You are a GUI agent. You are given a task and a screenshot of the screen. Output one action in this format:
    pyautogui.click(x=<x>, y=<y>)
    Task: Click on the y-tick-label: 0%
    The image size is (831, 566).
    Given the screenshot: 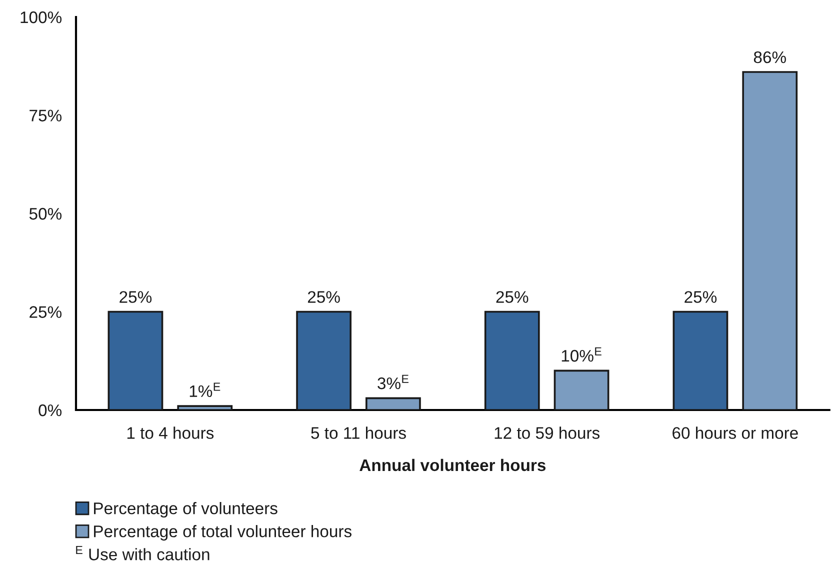 What is the action you would take?
    pyautogui.click(x=50, y=410)
    